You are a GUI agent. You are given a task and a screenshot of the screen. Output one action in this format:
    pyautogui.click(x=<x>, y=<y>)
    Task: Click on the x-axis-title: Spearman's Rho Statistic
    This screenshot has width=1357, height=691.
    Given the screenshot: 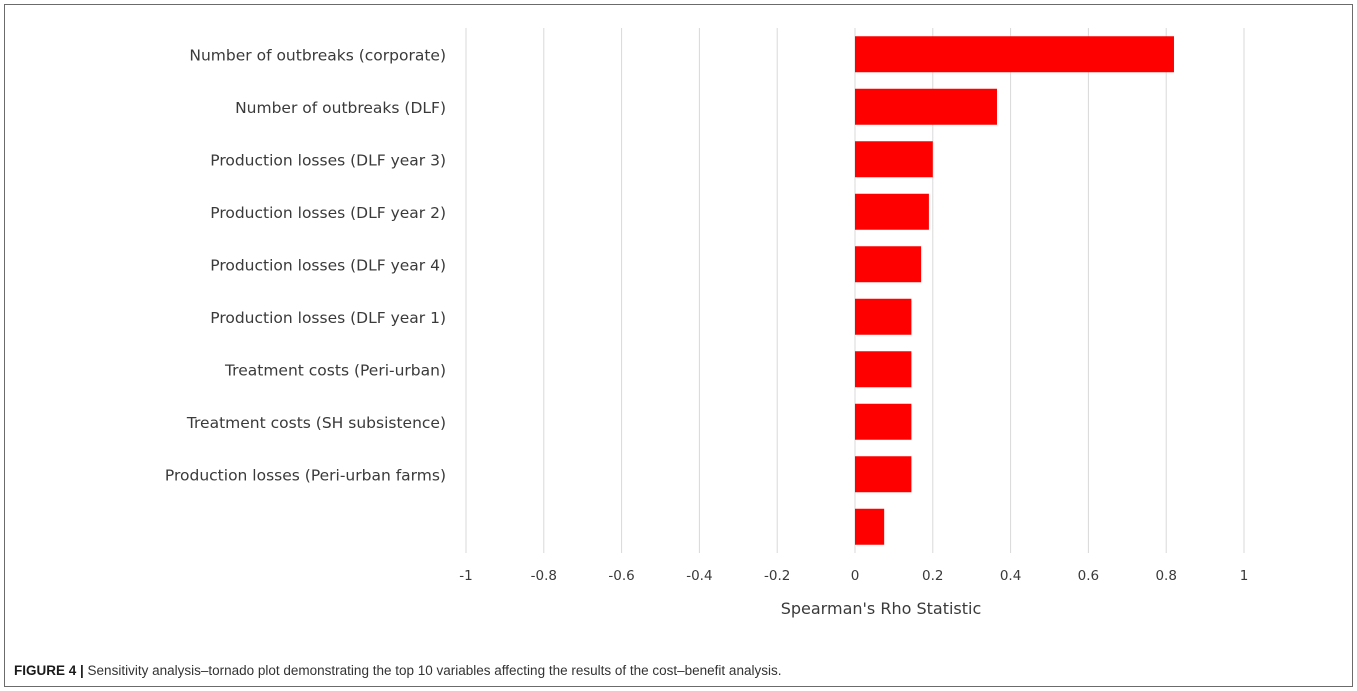 What is the action you would take?
    pyautogui.click(x=881, y=608)
    